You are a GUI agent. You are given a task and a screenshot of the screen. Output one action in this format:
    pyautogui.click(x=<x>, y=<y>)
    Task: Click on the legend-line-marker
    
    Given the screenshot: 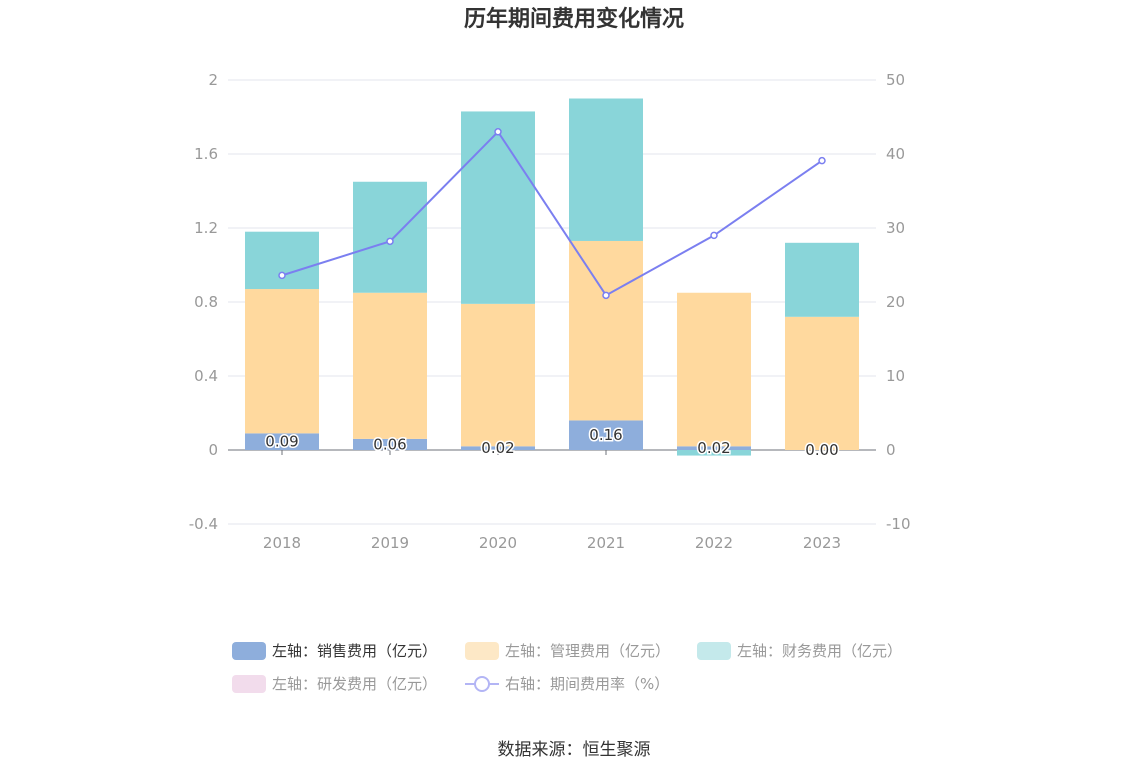 What is the action you would take?
    pyautogui.click(x=482, y=684)
    